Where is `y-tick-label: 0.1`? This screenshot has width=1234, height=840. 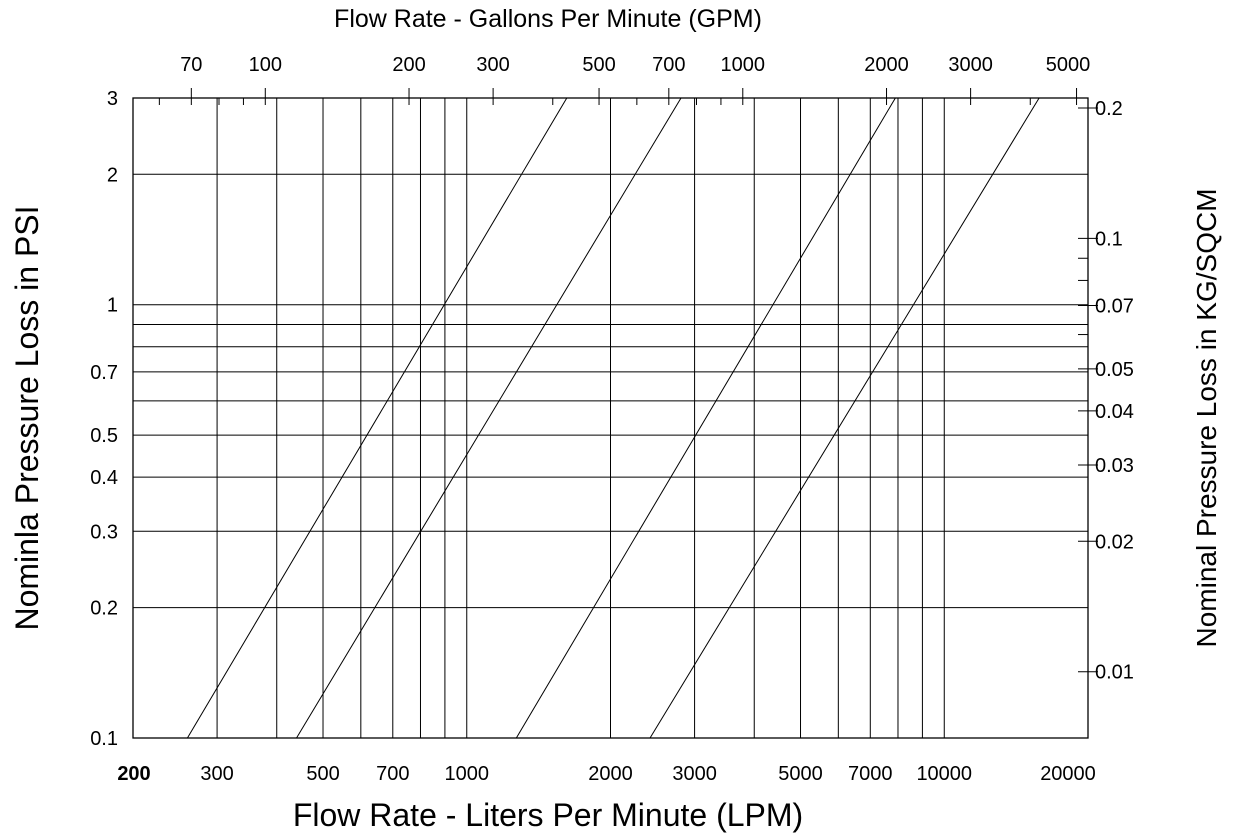
y-tick-label: 0.1 is located at coordinates (104, 739).